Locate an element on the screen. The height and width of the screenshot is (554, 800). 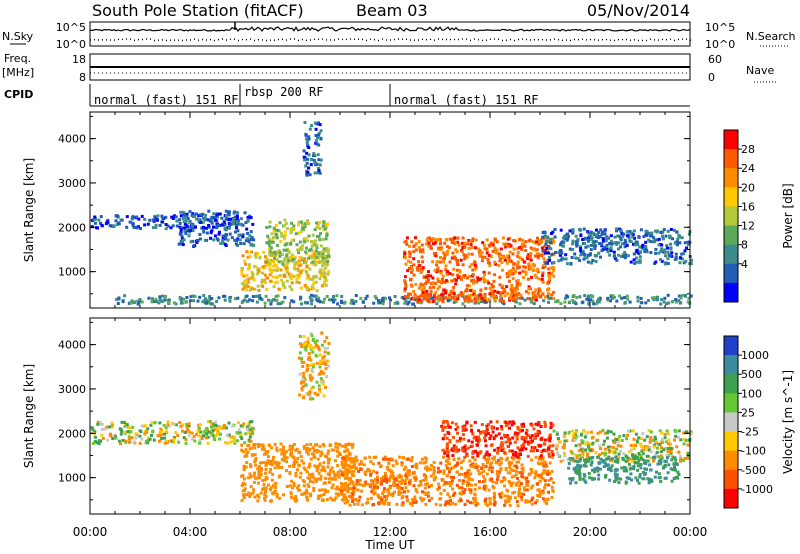
nave-tick-top: 60 is located at coordinates (715, 59).